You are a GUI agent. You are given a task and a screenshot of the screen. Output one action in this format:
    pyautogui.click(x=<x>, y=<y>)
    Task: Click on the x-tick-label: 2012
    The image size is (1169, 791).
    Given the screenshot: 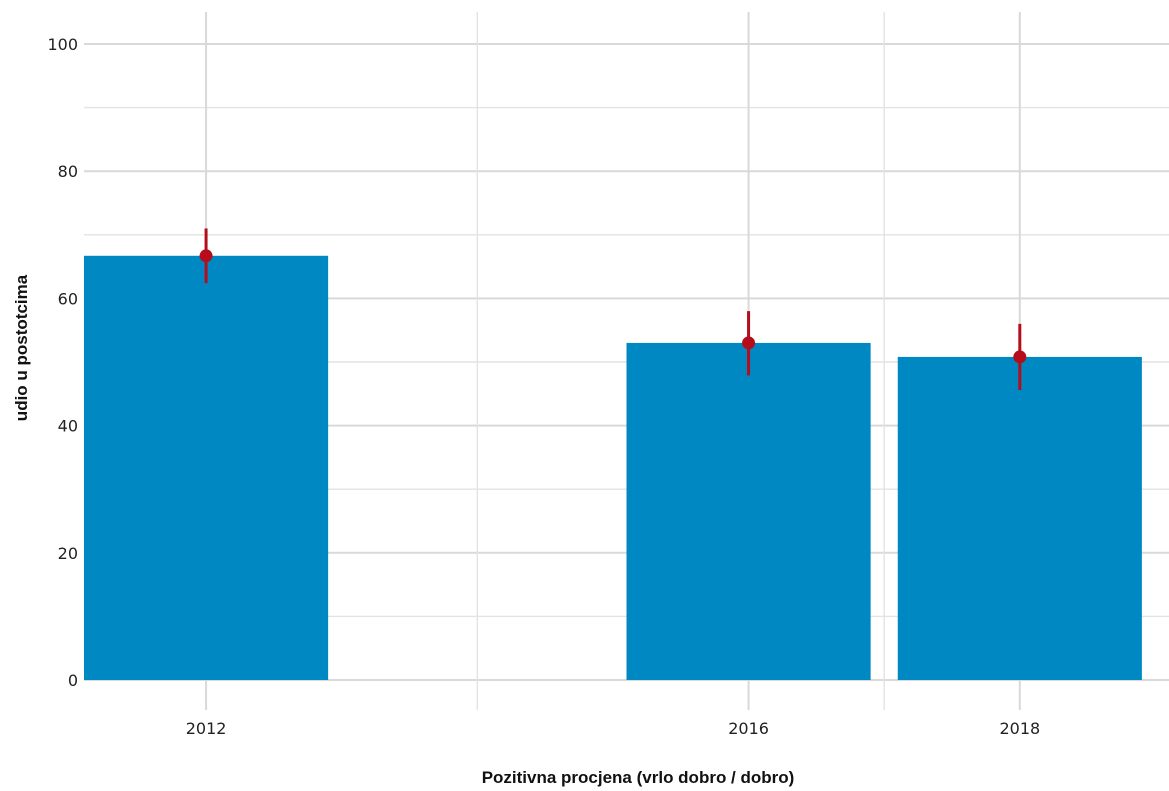 What is the action you would take?
    pyautogui.click(x=206, y=728)
    